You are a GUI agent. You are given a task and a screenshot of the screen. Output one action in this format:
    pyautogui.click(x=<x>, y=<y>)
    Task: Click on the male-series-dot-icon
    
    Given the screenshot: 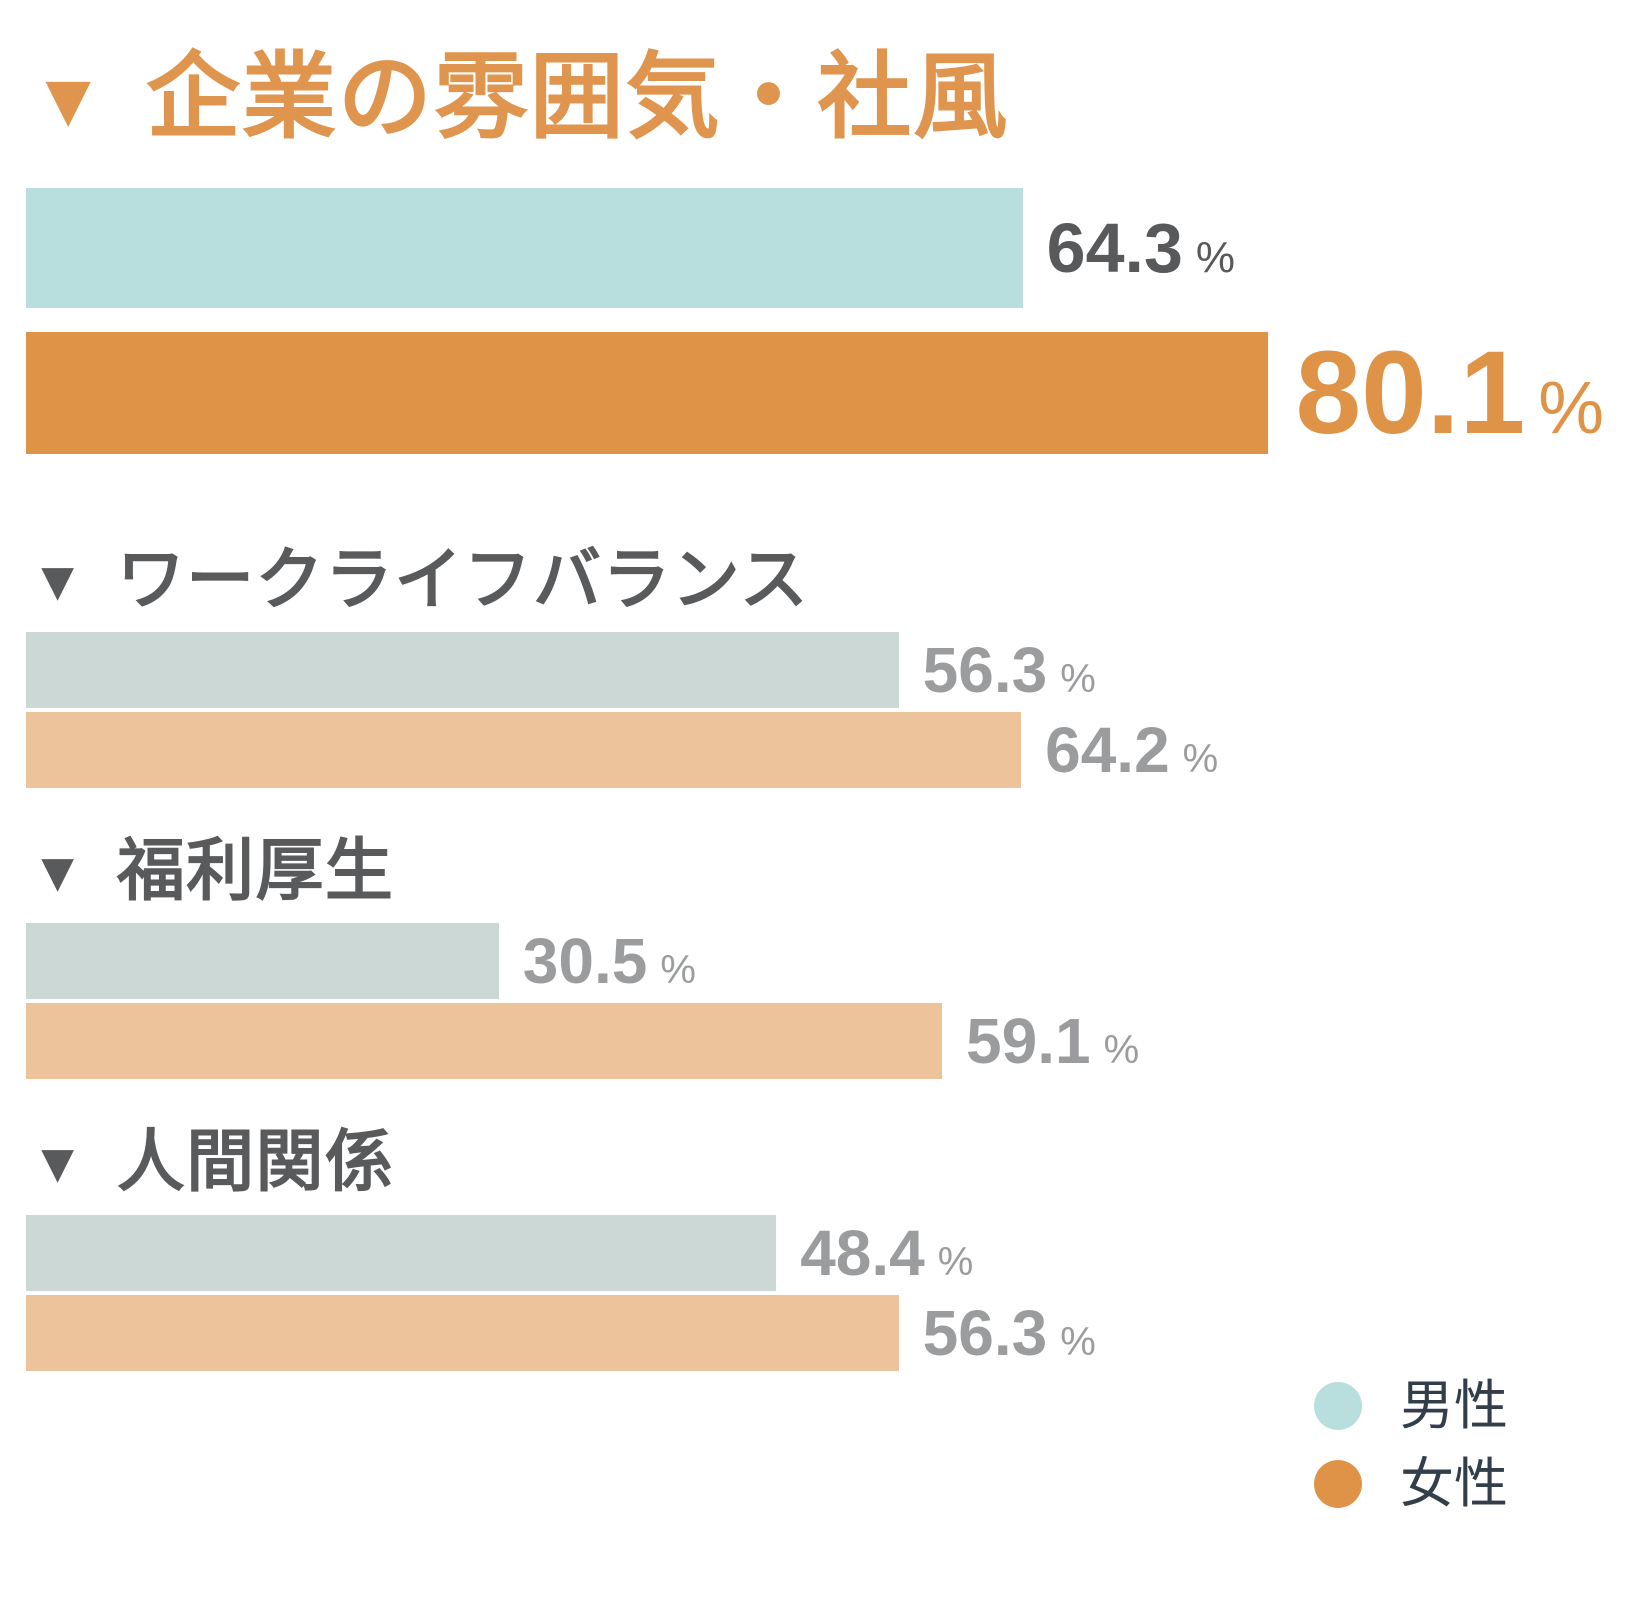 What is the action you would take?
    pyautogui.click(x=1338, y=1405)
    